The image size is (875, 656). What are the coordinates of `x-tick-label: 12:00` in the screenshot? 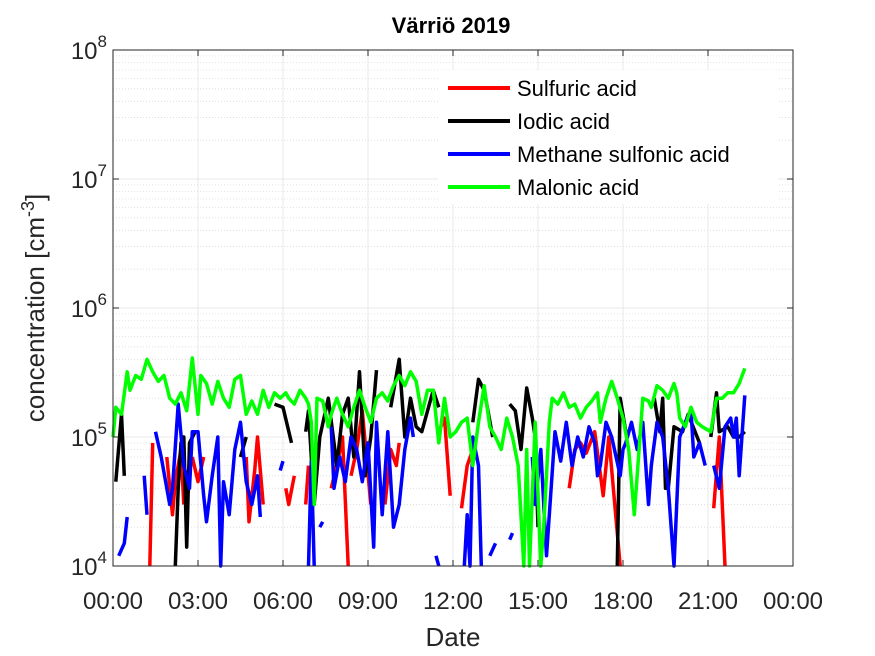 It's located at (453, 601).